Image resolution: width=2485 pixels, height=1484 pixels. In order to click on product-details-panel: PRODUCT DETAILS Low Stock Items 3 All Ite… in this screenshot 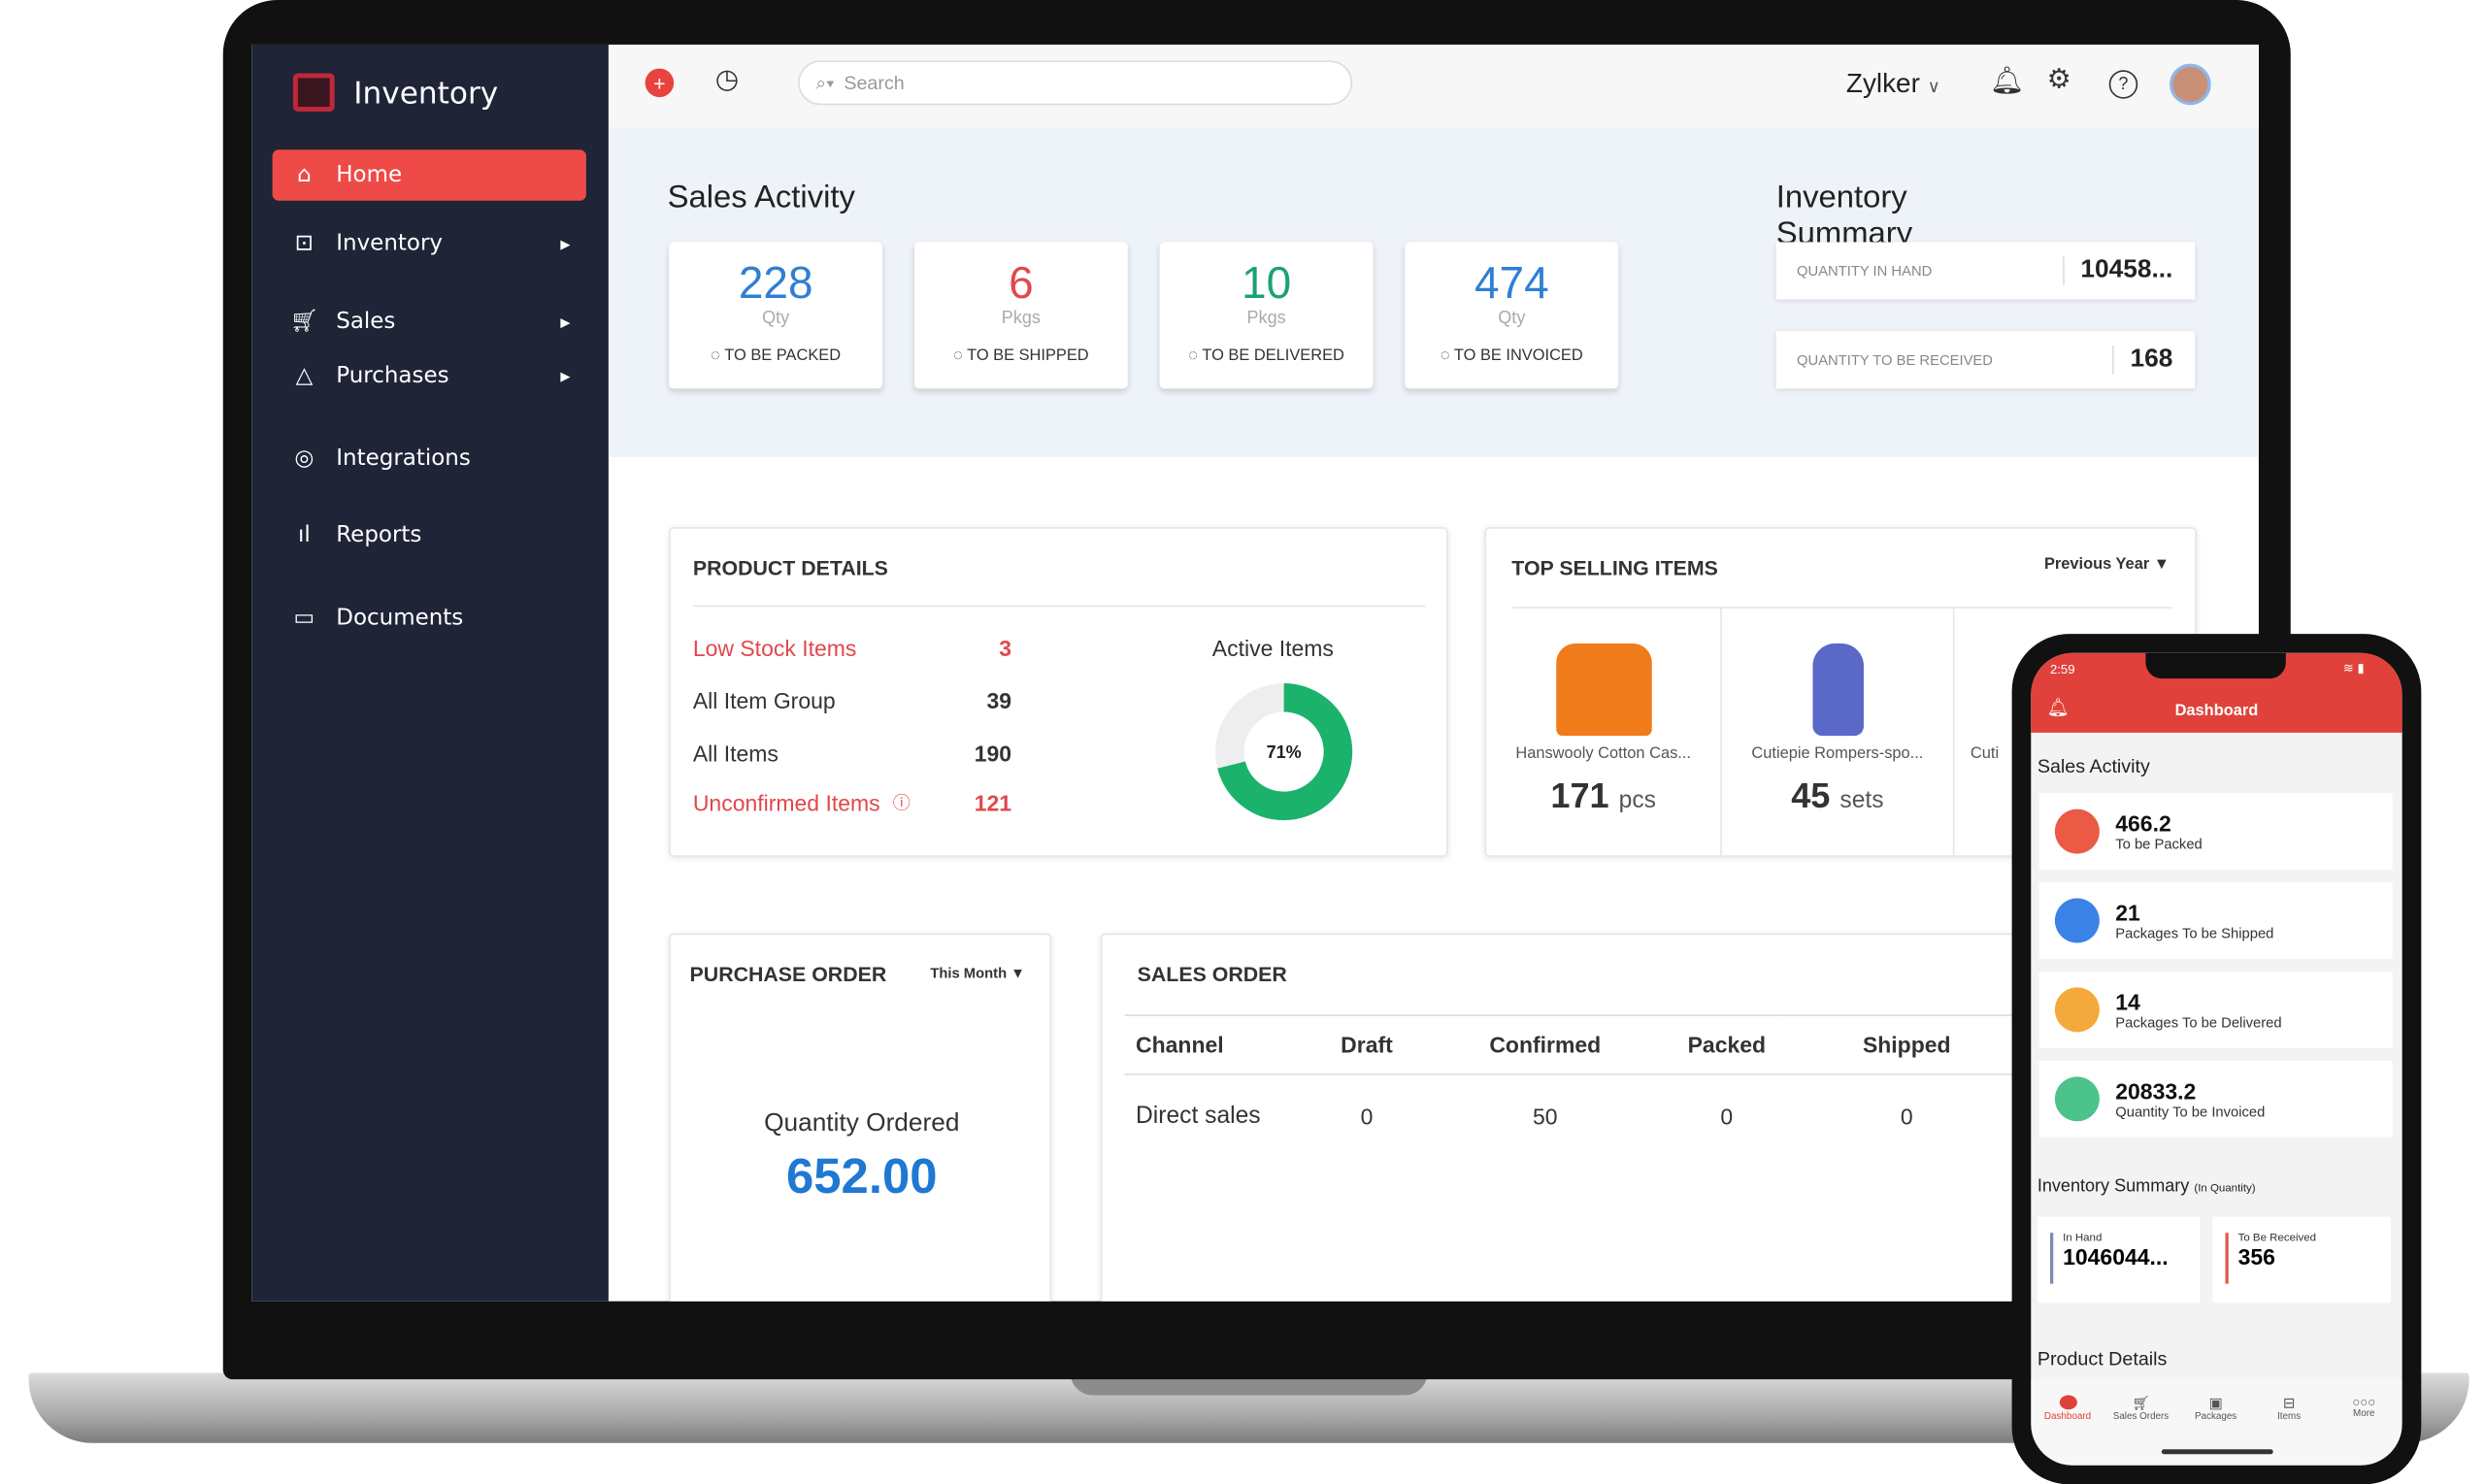, I will do `click(1059, 692)`.